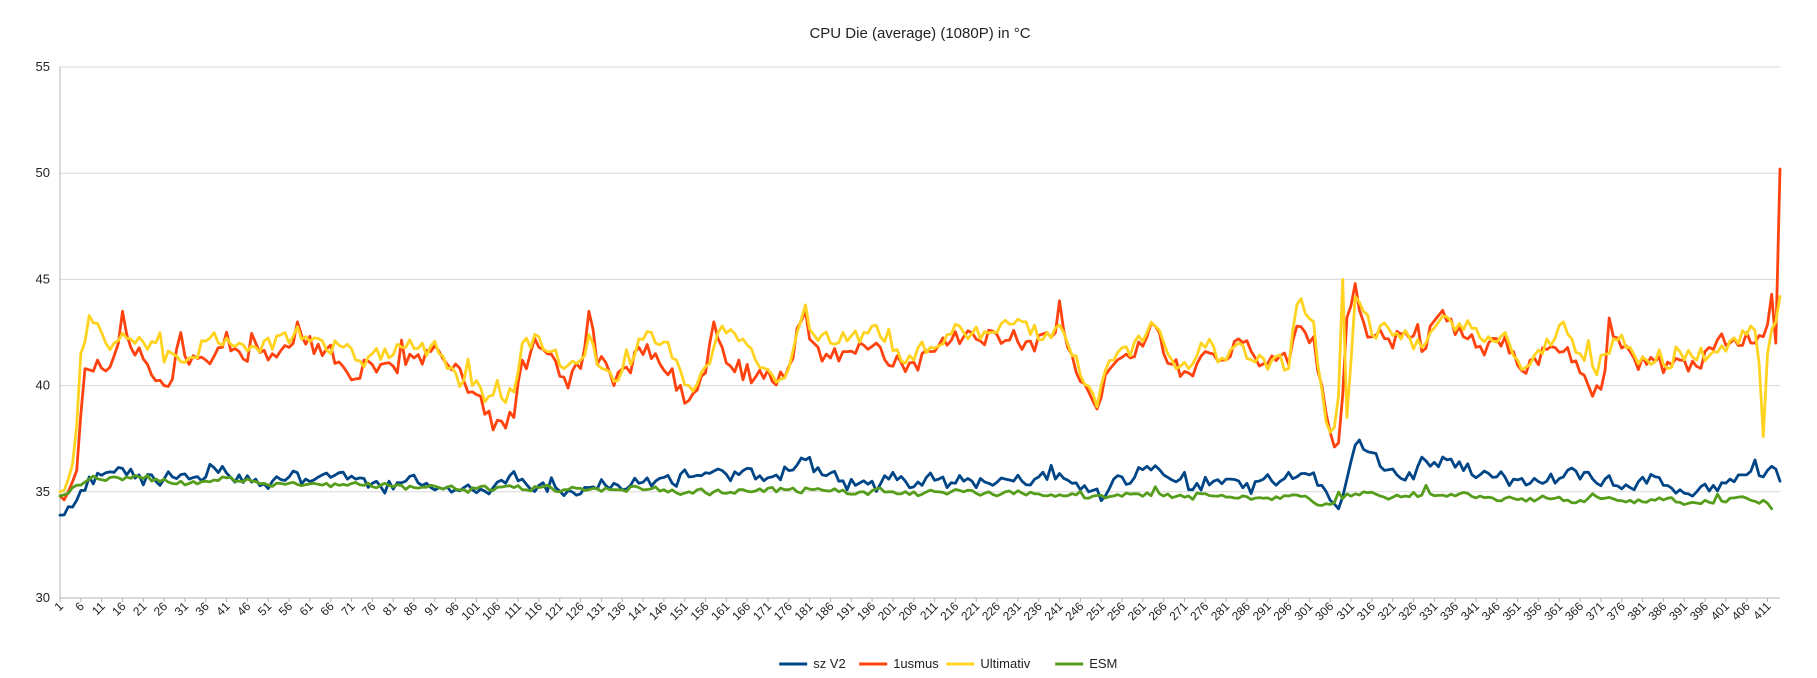 Image resolution: width=1817 pixels, height=678 pixels. Describe the element at coordinates (1179, 611) in the screenshot. I see `x-tick-label: 271` at that location.